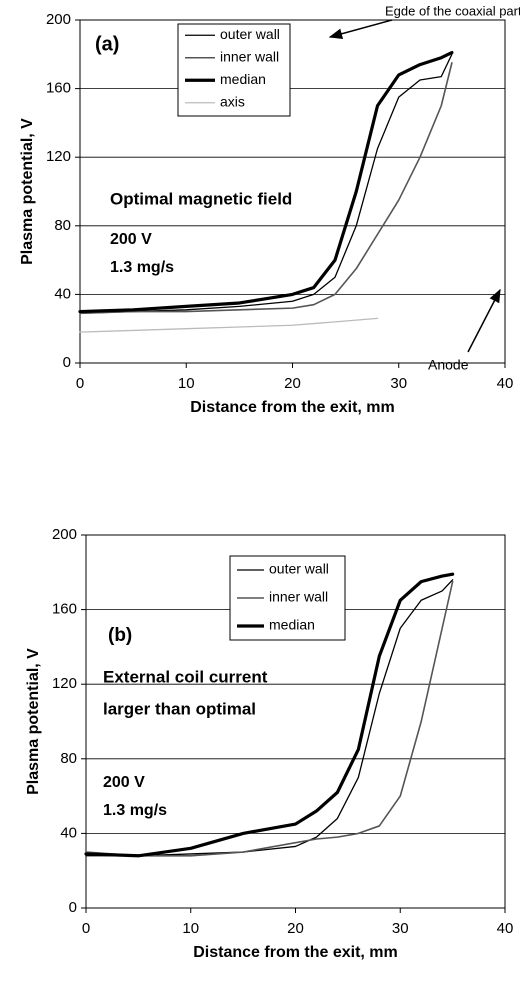  Describe the element at coordinates (229, 325) in the screenshot. I see `series-line` at that location.